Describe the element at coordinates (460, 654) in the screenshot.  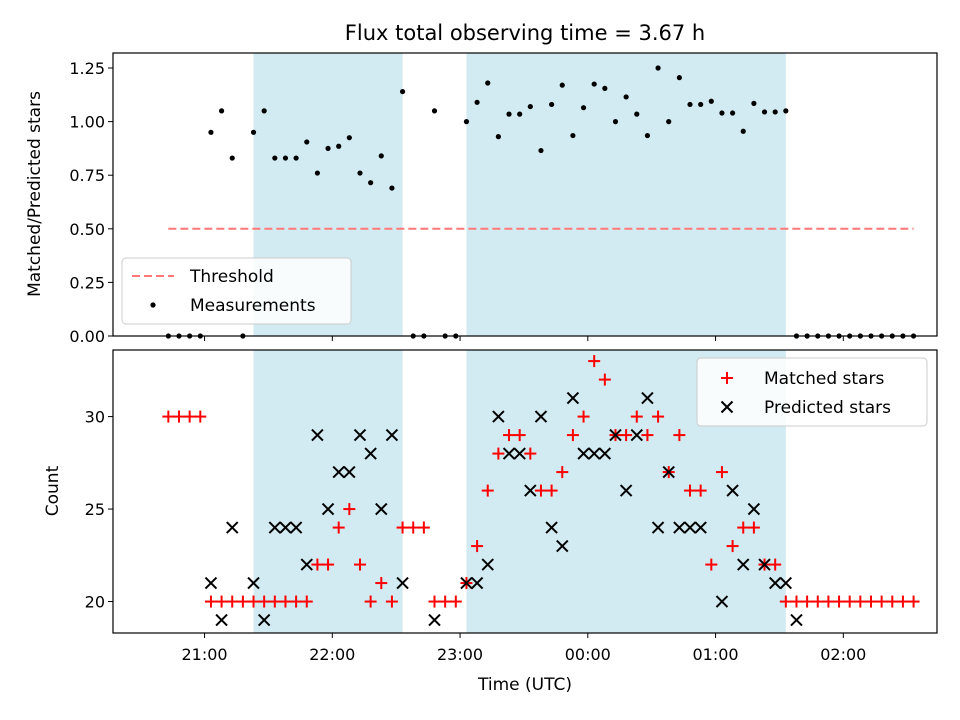
I see `x-tick-label: 23:00` at that location.